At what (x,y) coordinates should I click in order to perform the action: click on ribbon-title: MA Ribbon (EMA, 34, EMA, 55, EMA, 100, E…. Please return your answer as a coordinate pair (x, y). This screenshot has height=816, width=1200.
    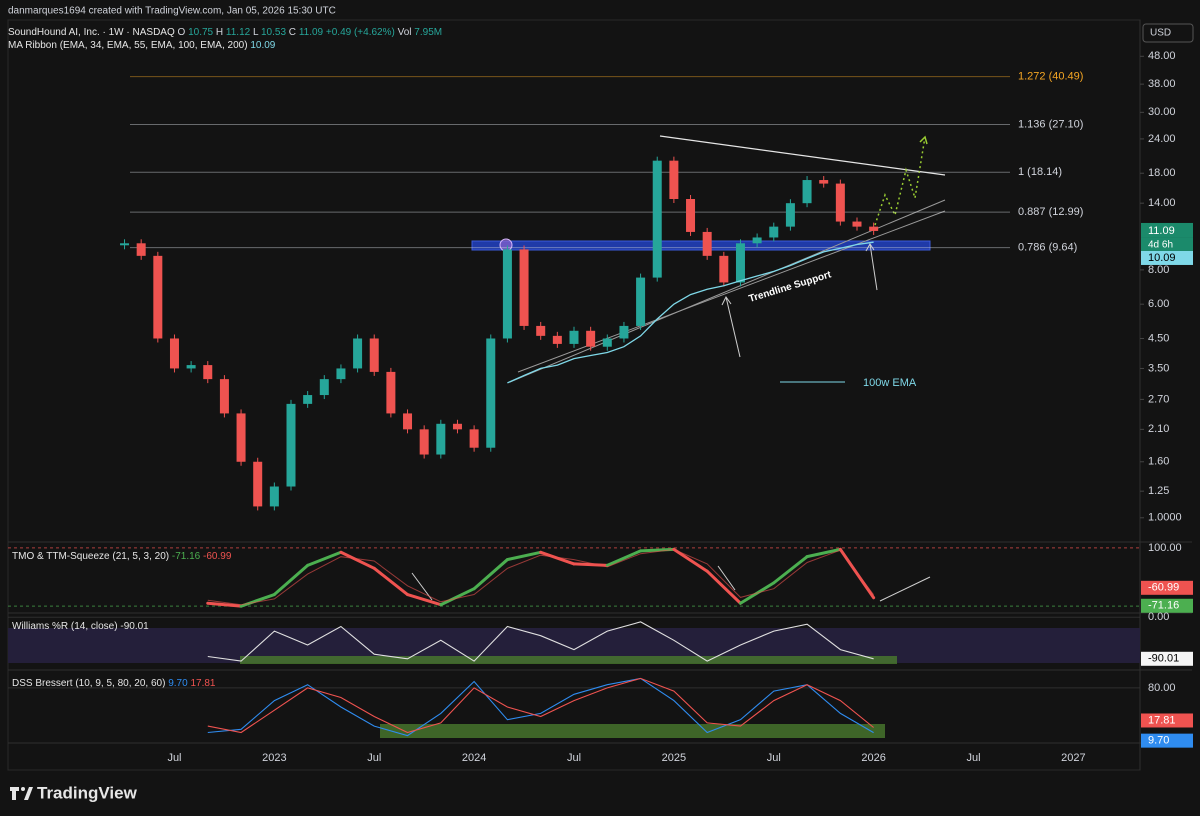
    Looking at the image, I should click on (128, 45).